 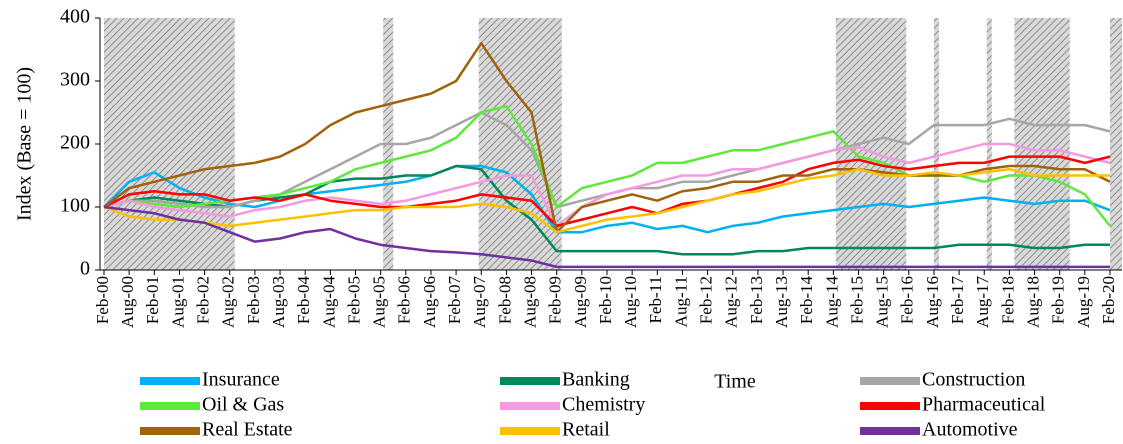 I want to click on x-tick-label: Aug-04, so click(x=328, y=302).